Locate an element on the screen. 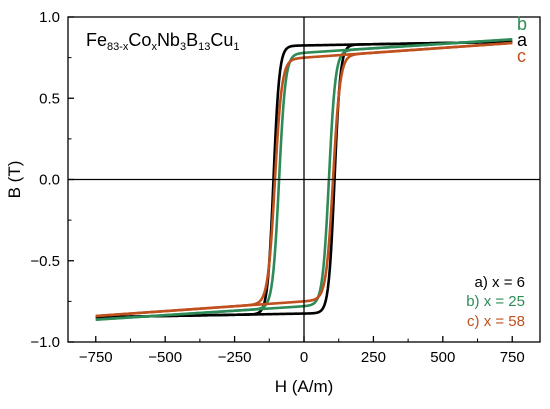 The image size is (550, 409). title-subscript: 3 is located at coordinates (183, 47).